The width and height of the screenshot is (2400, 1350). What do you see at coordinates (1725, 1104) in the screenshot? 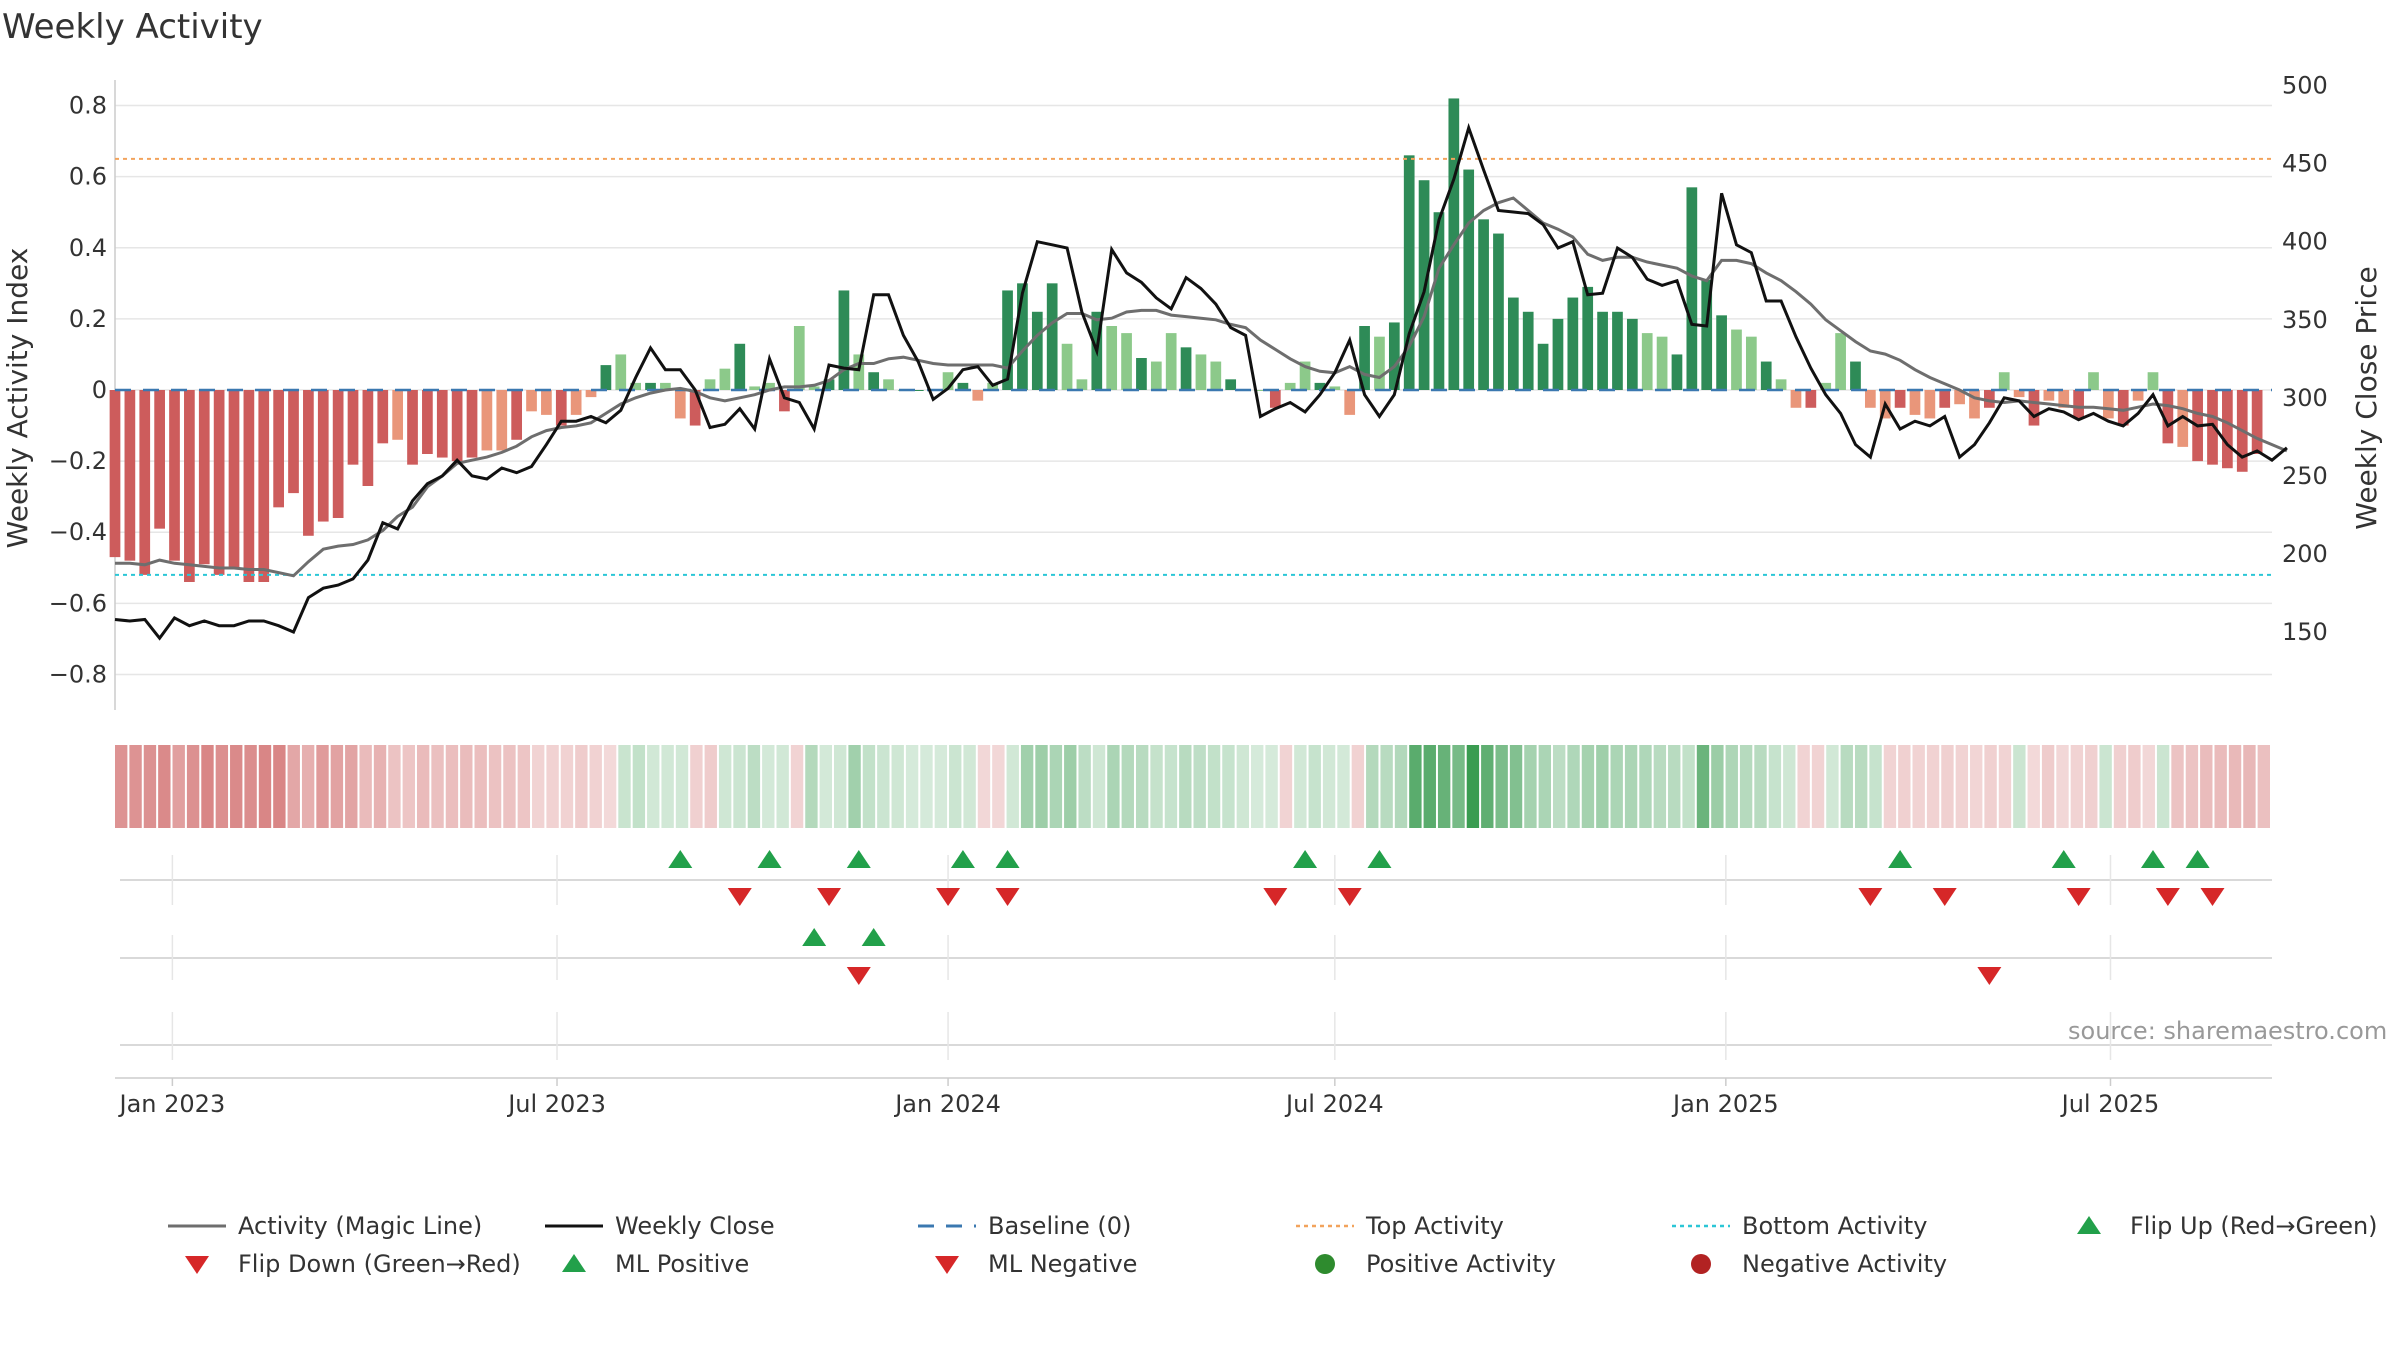
I see `x-tick-label: Jan 2025` at bounding box center [1725, 1104].